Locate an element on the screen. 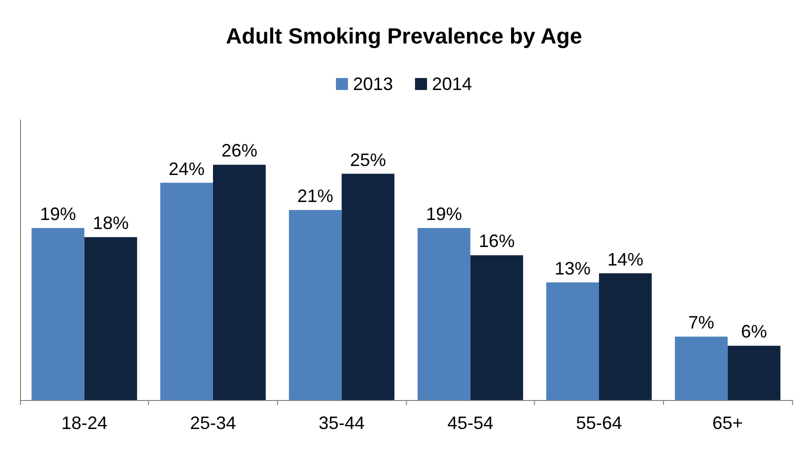  x-tick-label: 45-54 is located at coordinates (470, 423).